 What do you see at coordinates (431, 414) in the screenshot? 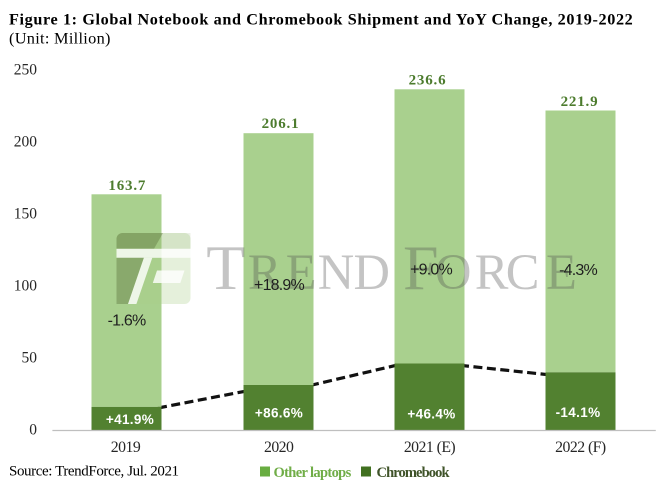
I see `svg-text: +46.4%` at bounding box center [431, 414].